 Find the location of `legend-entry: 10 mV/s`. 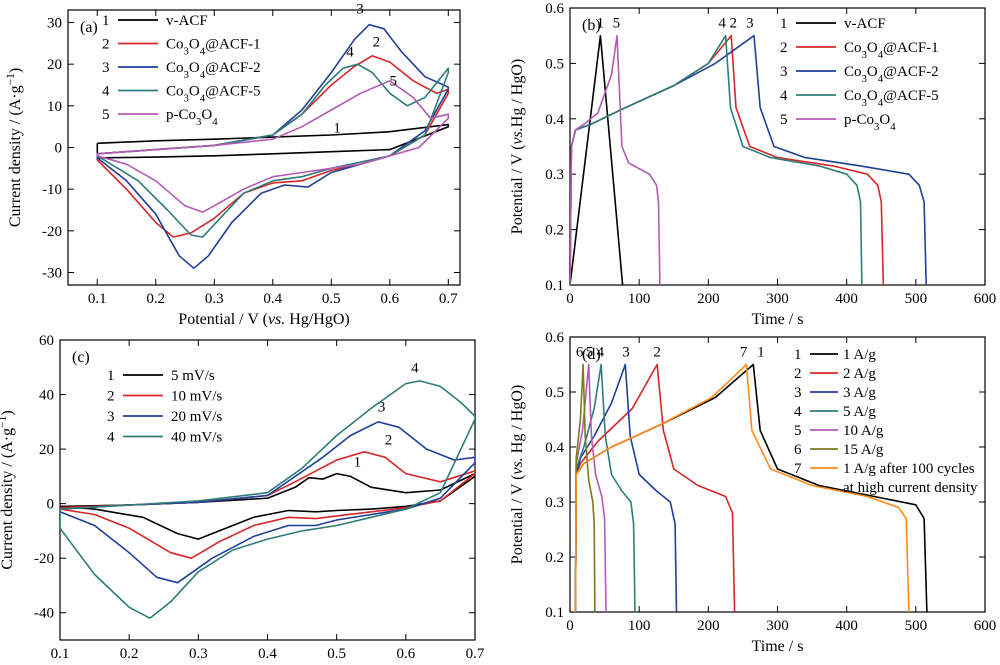

legend-entry: 10 mV/s is located at coordinates (196, 397).